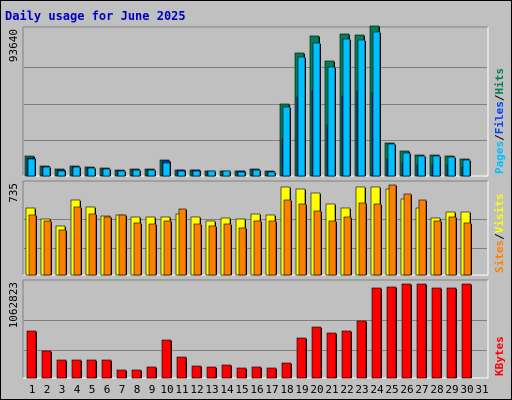 The height and width of the screenshot is (400, 512). I want to click on kbytes-bar-day-20-body, so click(316, 352).